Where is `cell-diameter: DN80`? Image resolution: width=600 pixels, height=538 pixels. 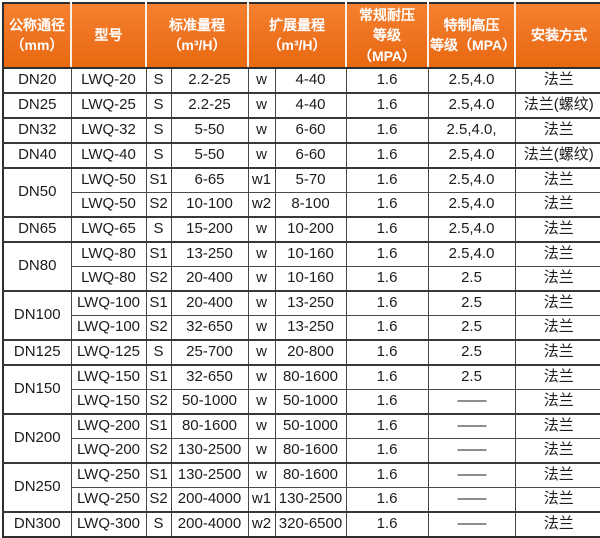 cell-diameter: DN80 is located at coordinates (37, 266).